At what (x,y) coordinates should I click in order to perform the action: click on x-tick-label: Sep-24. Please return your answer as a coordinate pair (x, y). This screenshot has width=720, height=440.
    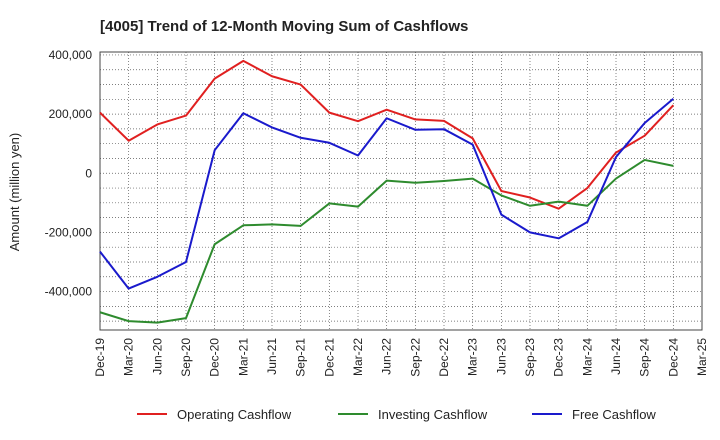
    Looking at the image, I should click on (645, 357).